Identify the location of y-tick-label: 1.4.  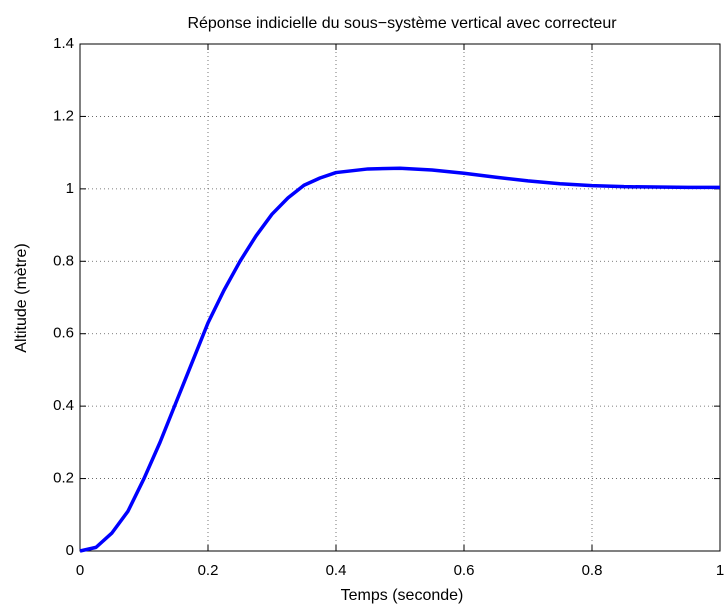
(63, 43).